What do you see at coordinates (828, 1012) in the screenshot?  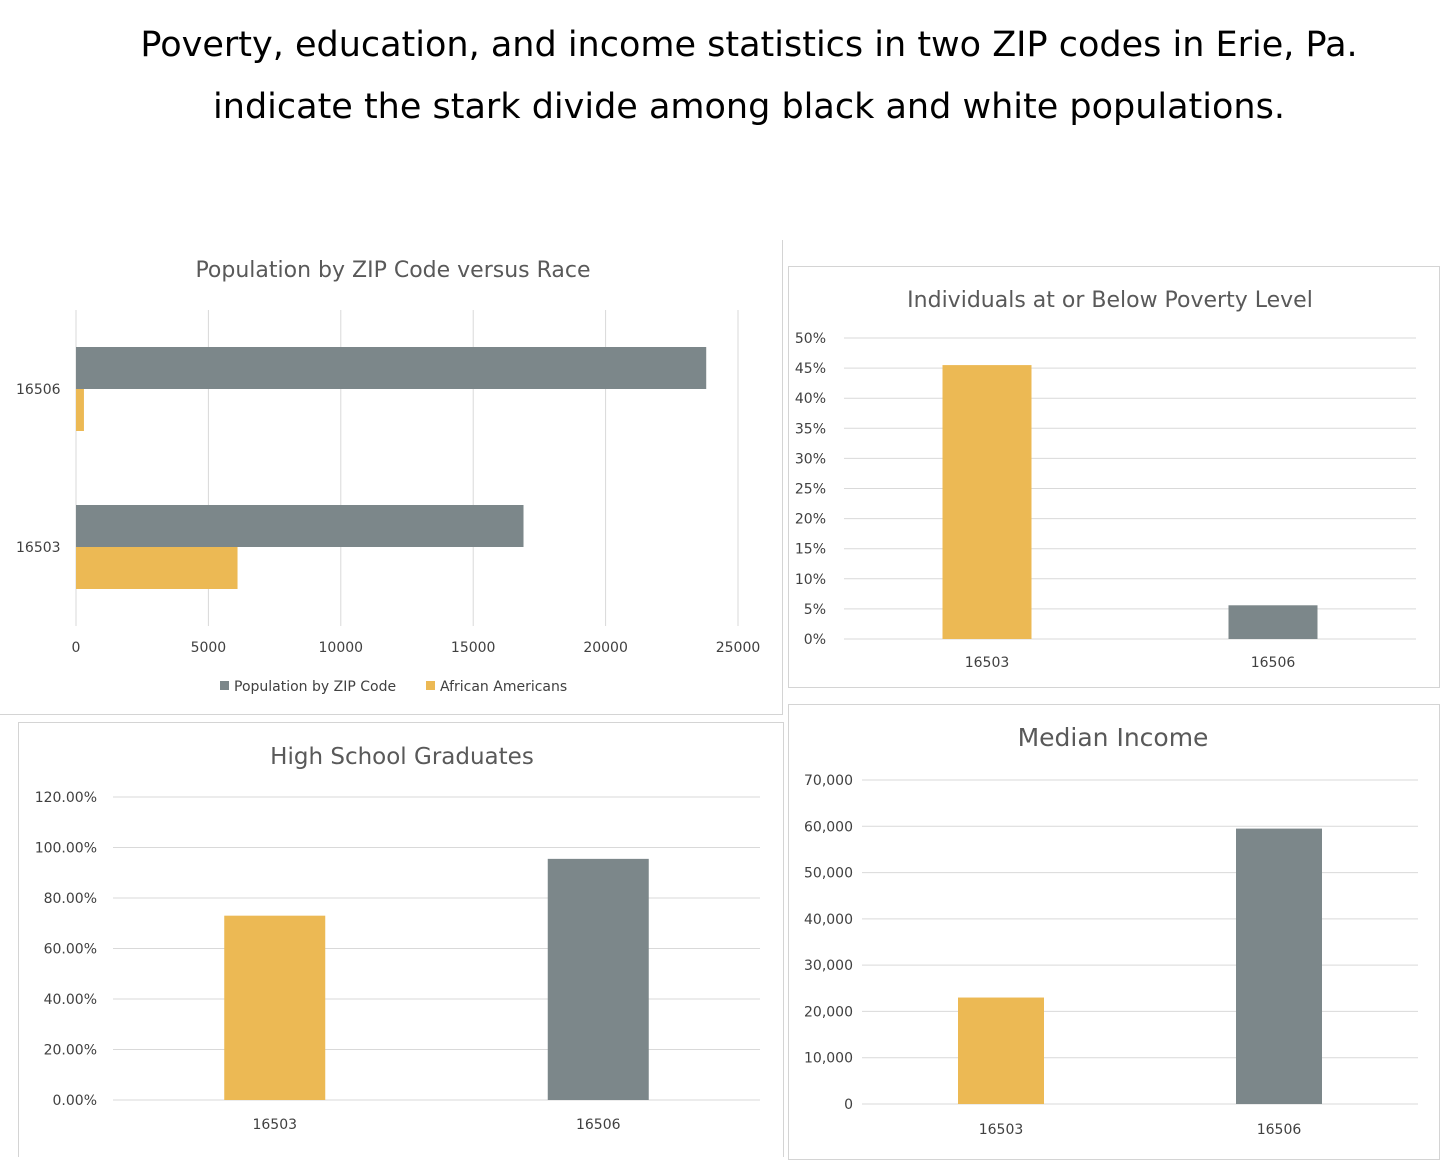 I see `y-tick-label: 20,000` at bounding box center [828, 1012].